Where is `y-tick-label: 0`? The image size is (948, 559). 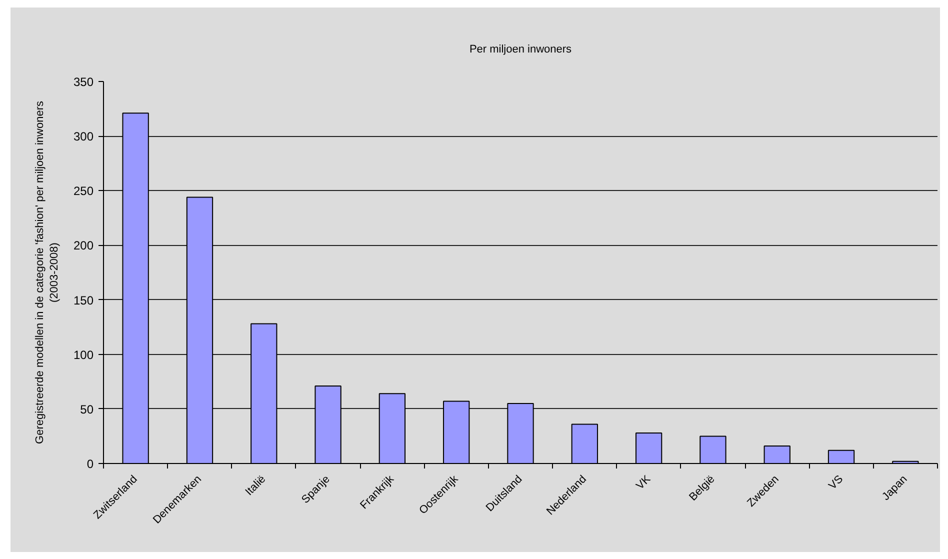
y-tick-label: 0 is located at coordinates (90, 464).